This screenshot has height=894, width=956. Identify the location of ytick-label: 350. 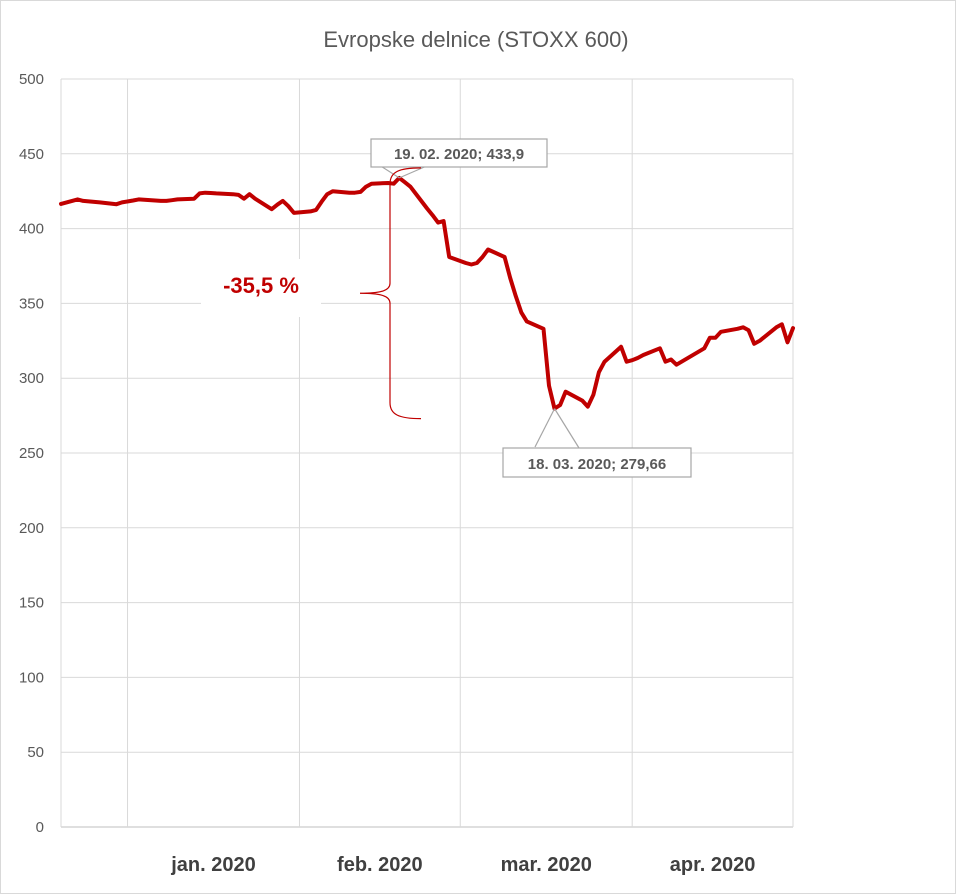
(31, 303).